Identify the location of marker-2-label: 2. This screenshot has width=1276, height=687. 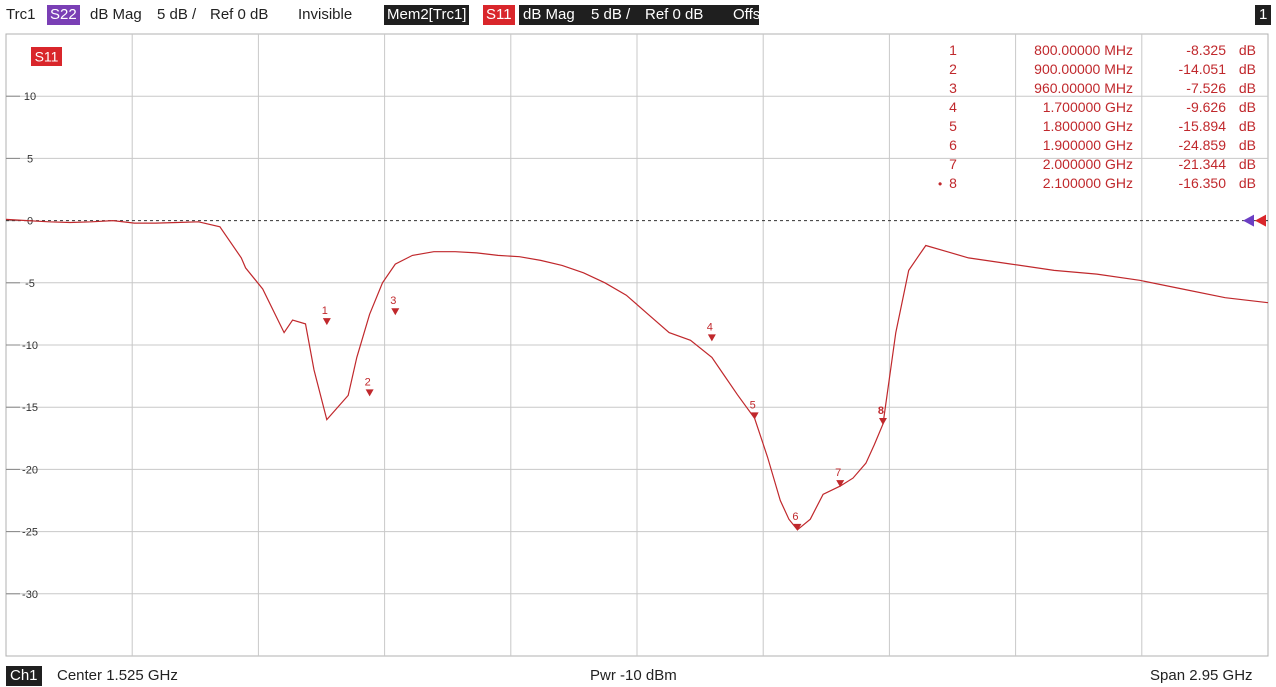
(368, 382).